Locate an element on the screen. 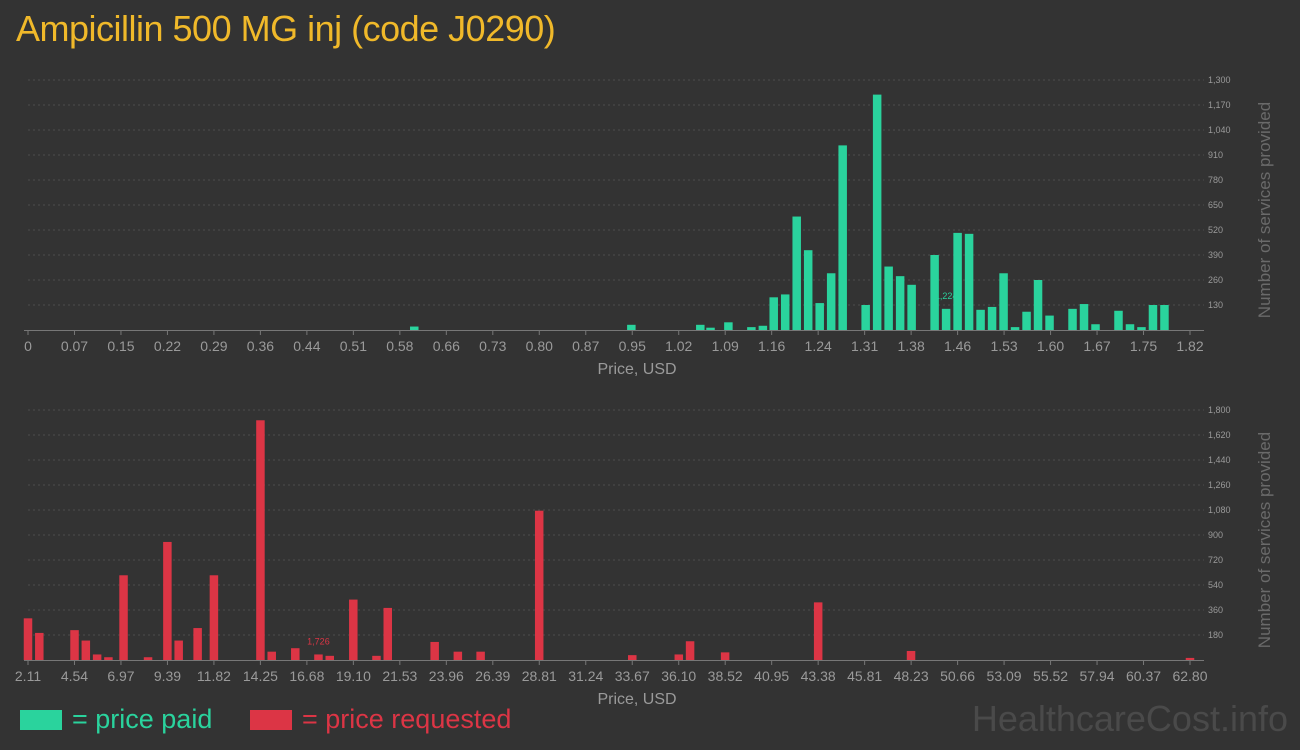  y-tick-label: 520 is located at coordinates (1215, 230).